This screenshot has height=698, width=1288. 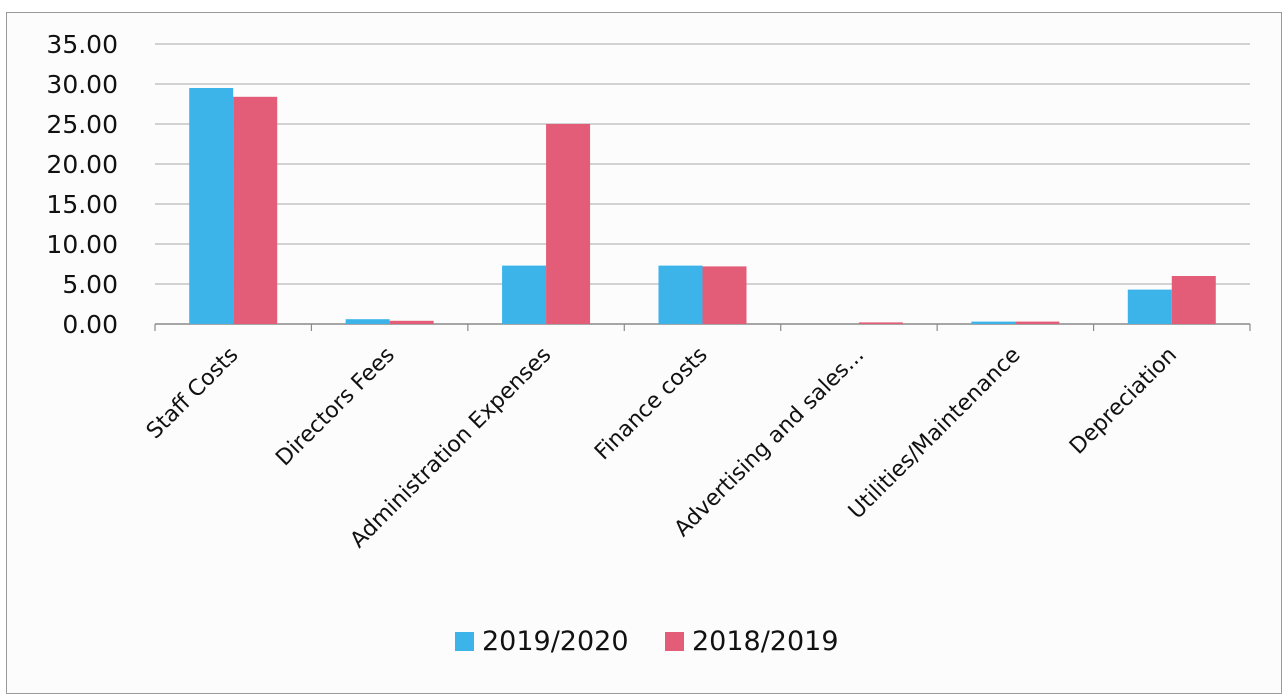 What do you see at coordinates (335, 407) in the screenshot?
I see `x-category-label: Directors Fees` at bounding box center [335, 407].